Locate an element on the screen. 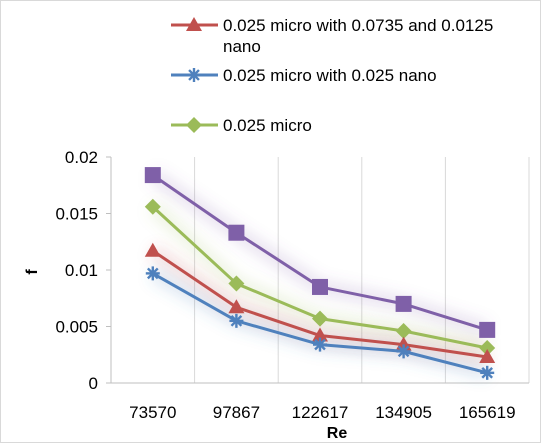 The image size is (541, 444). y-tick-label: 0.02 is located at coordinates (81, 157).